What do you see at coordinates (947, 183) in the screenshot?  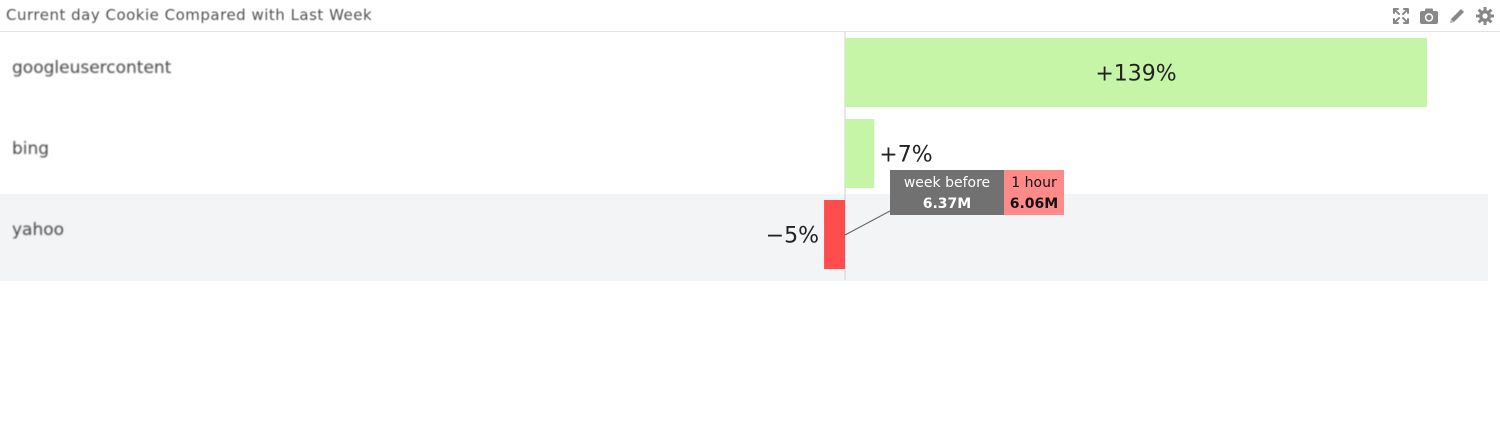 I see `tooltip-week-before-label: week before` at bounding box center [947, 183].